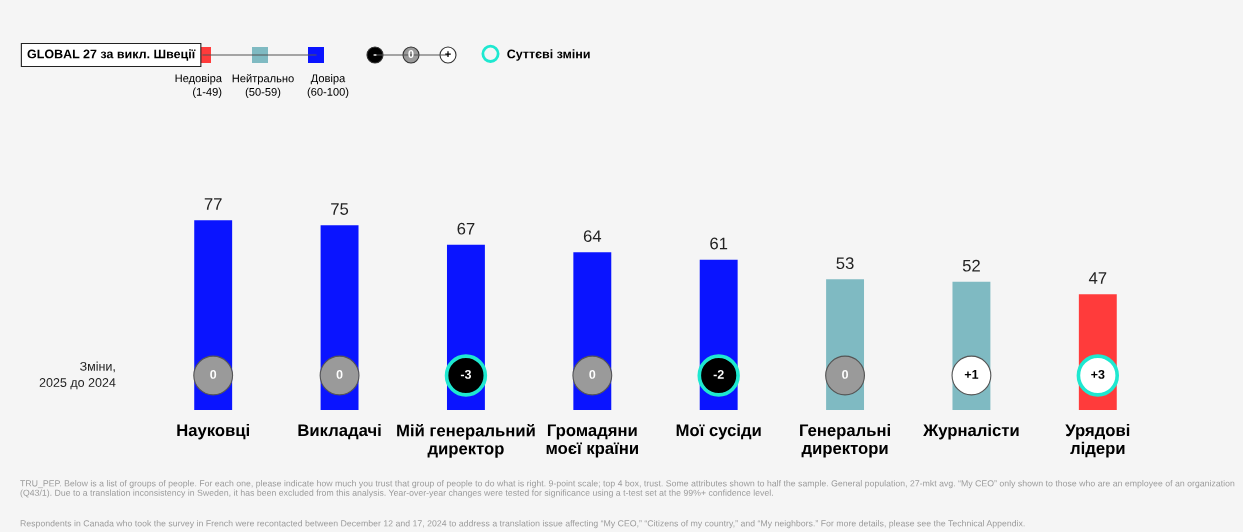 Image resolution: width=1243 pixels, height=532 pixels. I want to click on x-tick-label: Журналісти, so click(971, 431).